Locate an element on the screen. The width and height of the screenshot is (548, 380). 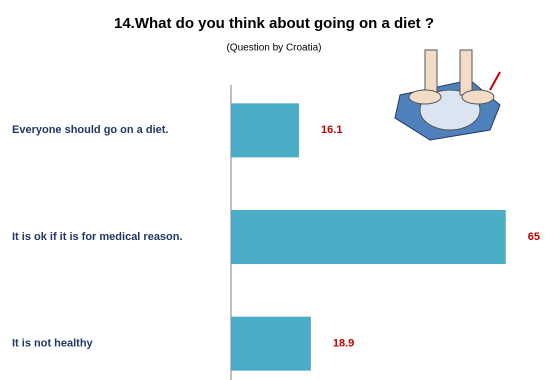
category-label: It is not healthy is located at coordinates (53, 344).